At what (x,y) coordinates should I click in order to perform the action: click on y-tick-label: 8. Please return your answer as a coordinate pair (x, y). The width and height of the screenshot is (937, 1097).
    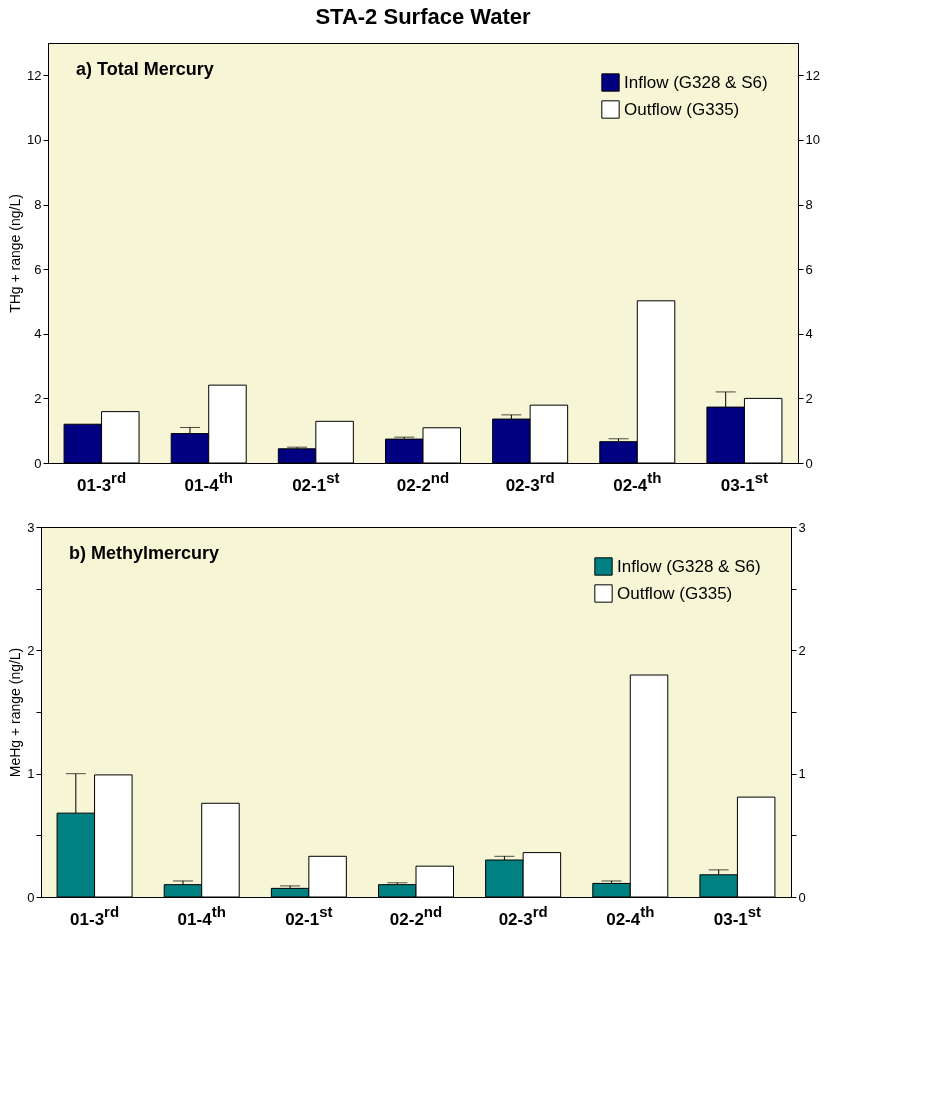
    Looking at the image, I should click on (38, 205).